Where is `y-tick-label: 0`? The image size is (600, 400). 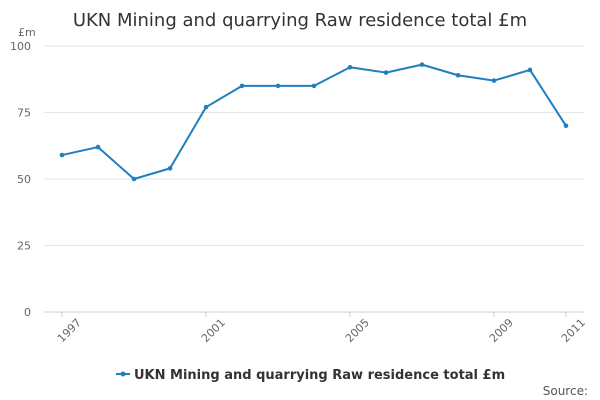
y-tick-label: 0 is located at coordinates (27, 312).